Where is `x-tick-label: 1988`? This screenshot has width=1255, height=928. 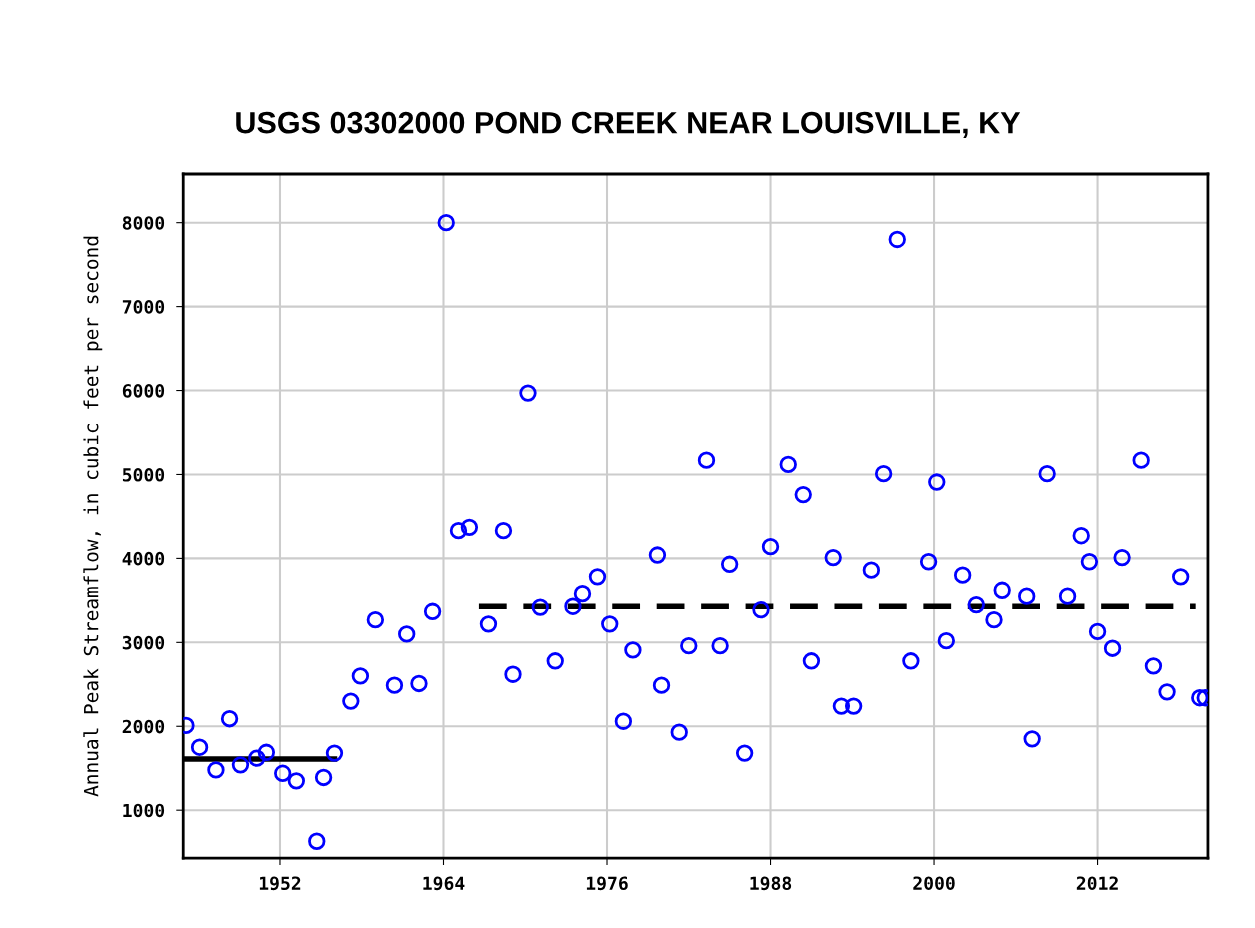 x-tick-label: 1988 is located at coordinates (771, 883).